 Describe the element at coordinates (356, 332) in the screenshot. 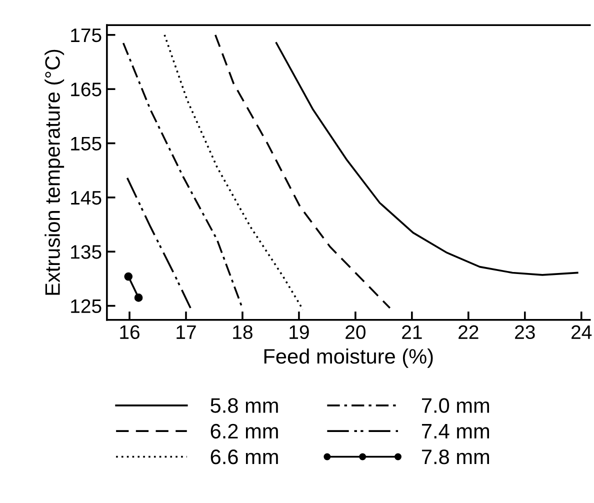

I see `x-tick-label: 20` at that location.